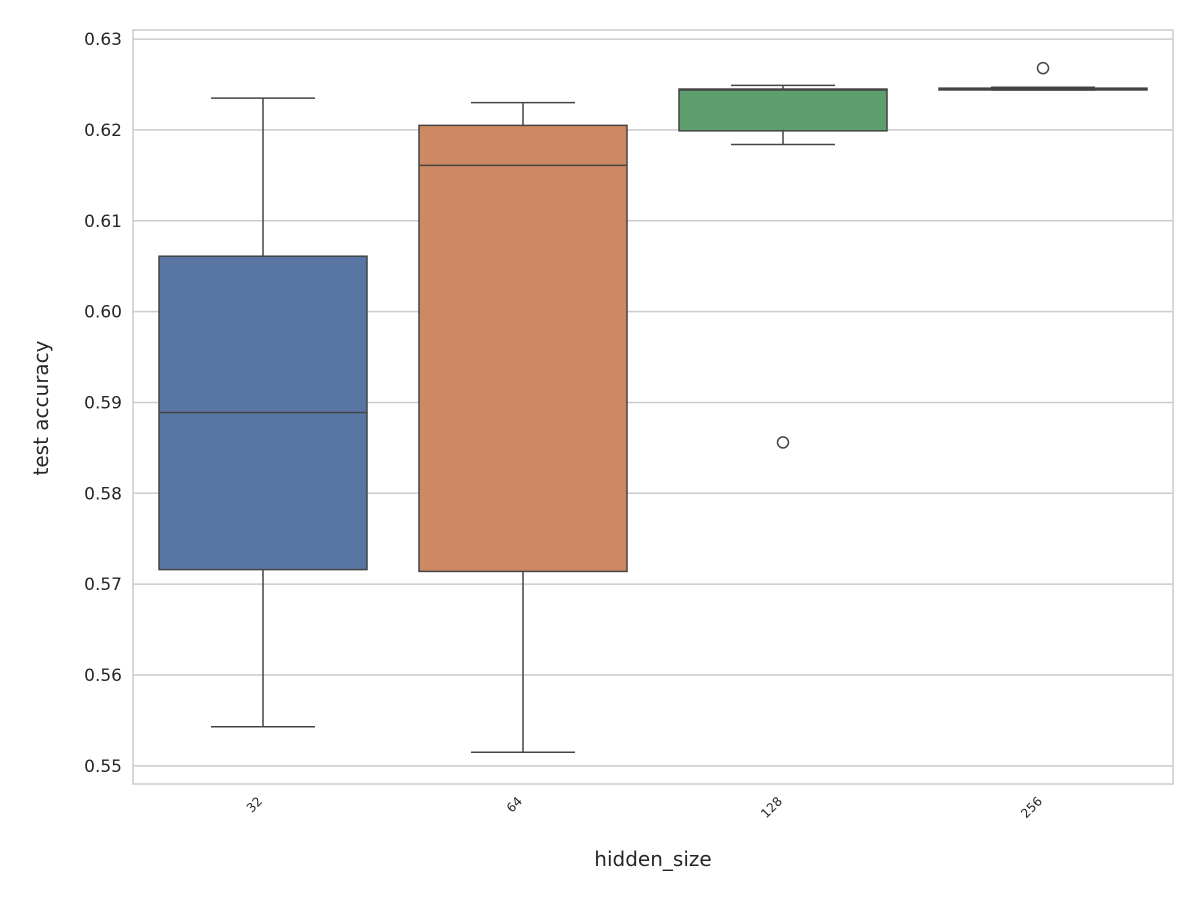  I want to click on y-tick-label: 0.60, so click(103, 313).